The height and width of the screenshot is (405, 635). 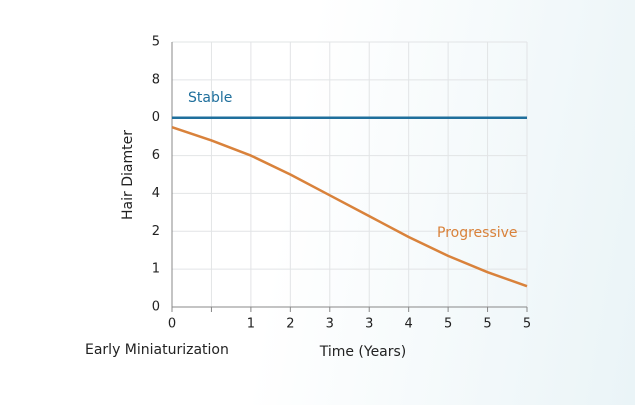 What do you see at coordinates (290, 324) in the screenshot?
I see `x-tick-label: 2` at bounding box center [290, 324].